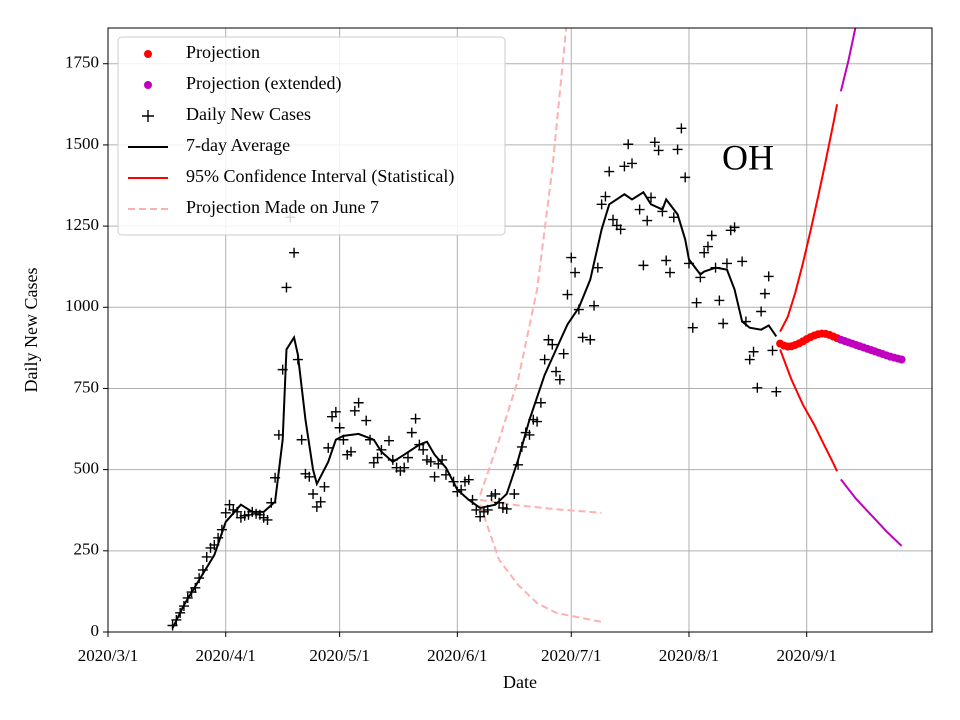 Image resolution: width=960 pixels, height=720 pixels. Describe the element at coordinates (31, 330) in the screenshot. I see `y-axis-label: Daily New Cases` at that location.